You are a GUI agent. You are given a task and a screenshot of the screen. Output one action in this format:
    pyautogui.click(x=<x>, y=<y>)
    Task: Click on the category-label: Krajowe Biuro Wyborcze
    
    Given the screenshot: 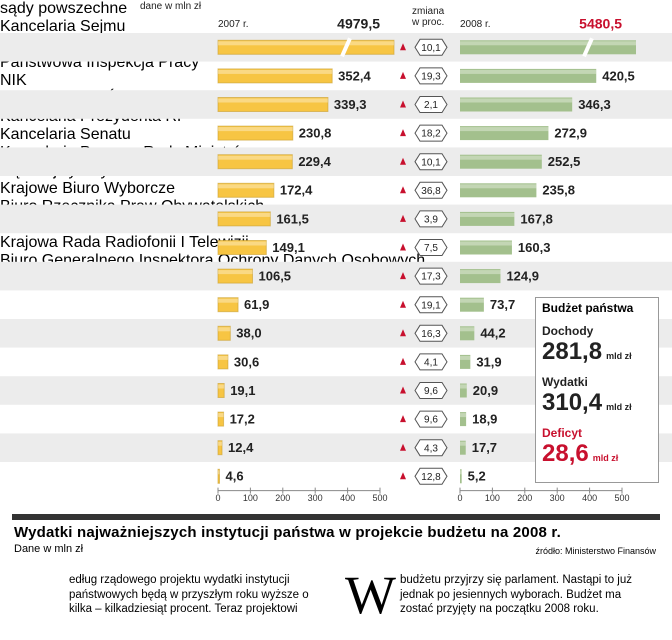 What is the action you would take?
    pyautogui.click(x=88, y=188)
    